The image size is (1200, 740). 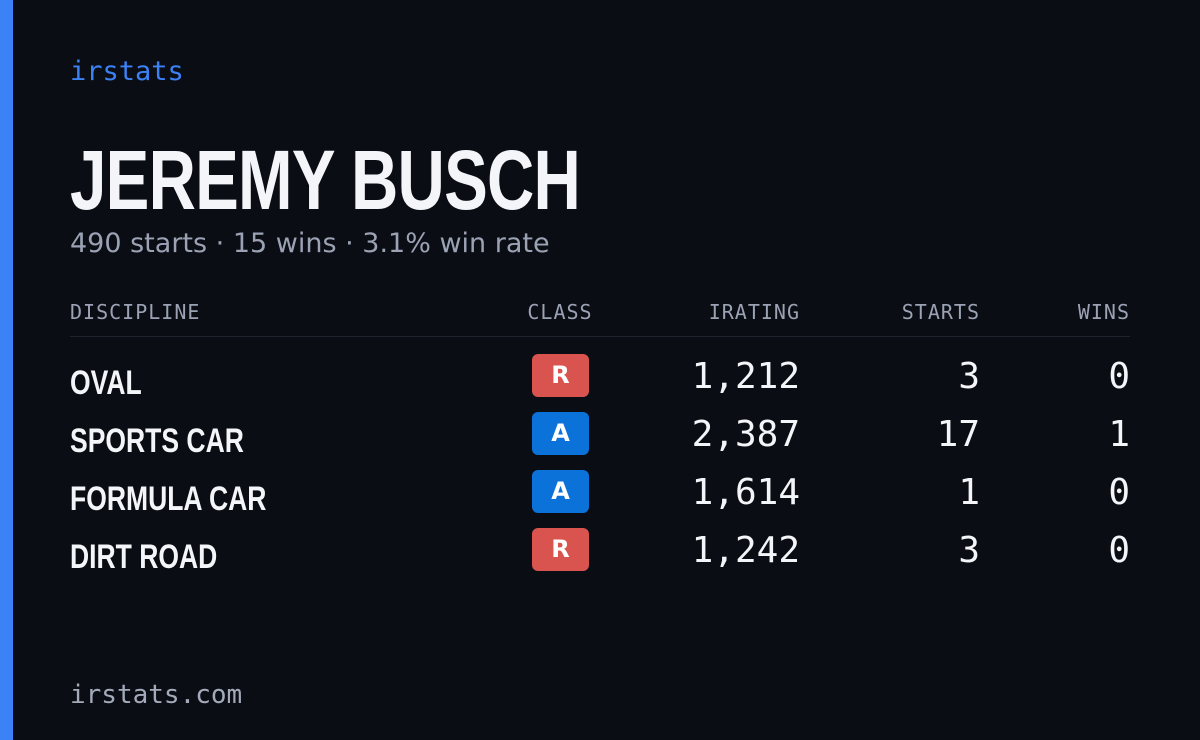 I want to click on column-header: STARTS, so click(x=940, y=312).